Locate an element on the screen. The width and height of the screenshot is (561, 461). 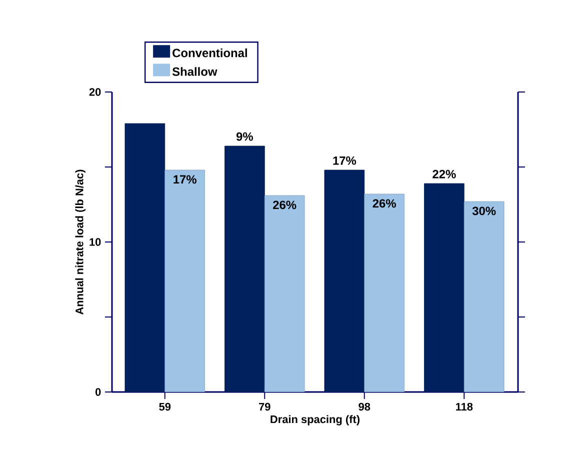
x-tick-label: 79 is located at coordinates (264, 406).